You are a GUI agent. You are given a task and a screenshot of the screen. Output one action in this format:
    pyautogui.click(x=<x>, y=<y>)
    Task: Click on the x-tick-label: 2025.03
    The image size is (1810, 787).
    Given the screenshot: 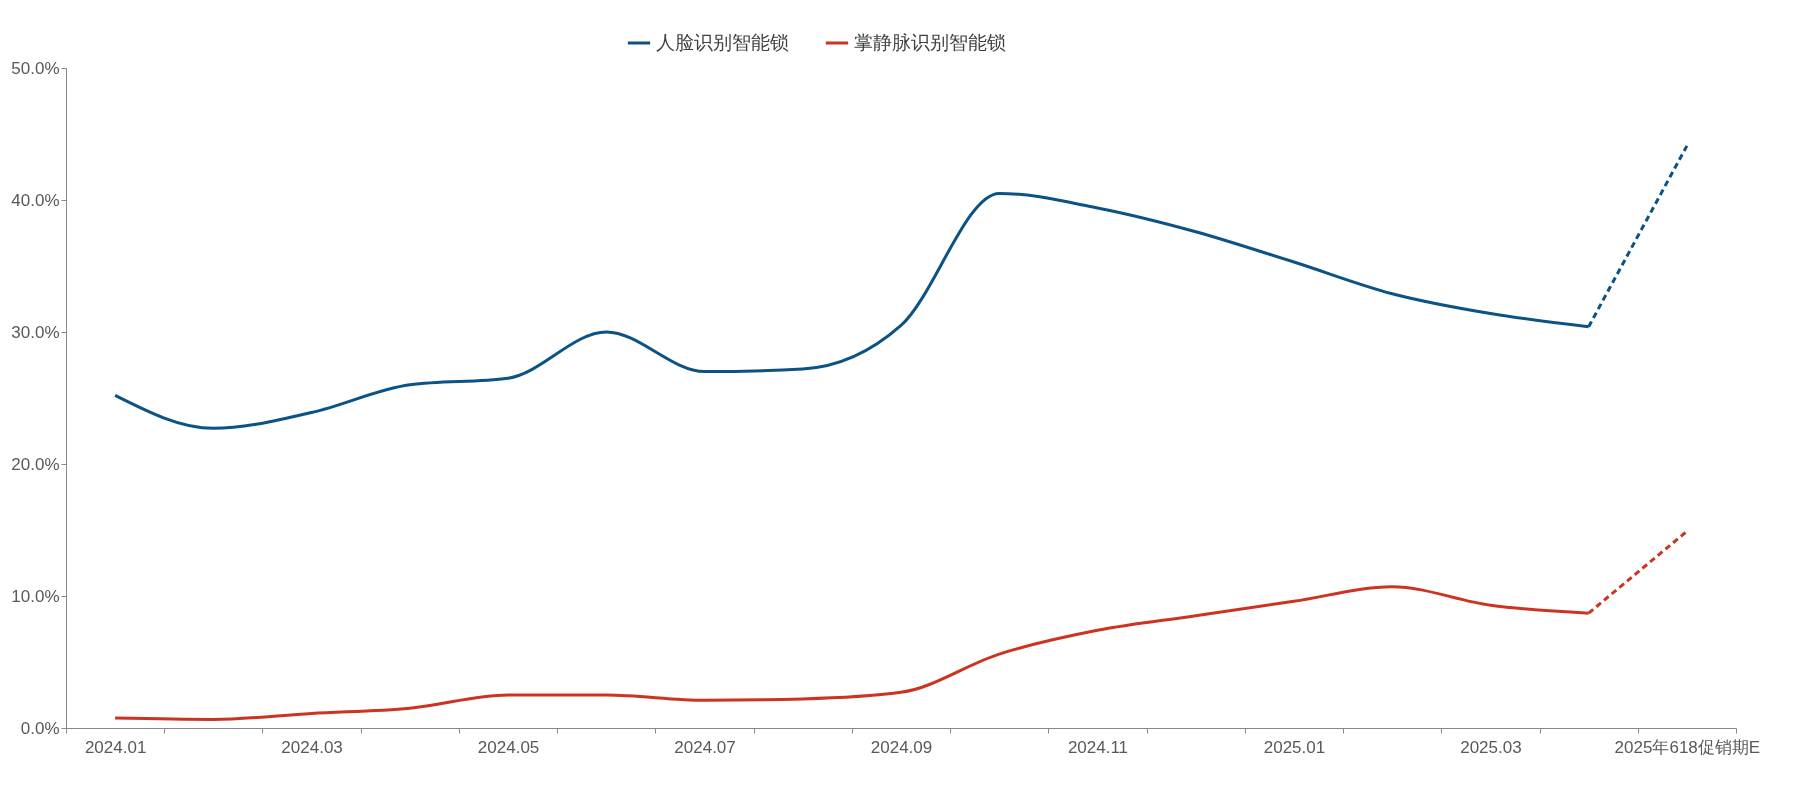 What is the action you would take?
    pyautogui.click(x=1491, y=747)
    